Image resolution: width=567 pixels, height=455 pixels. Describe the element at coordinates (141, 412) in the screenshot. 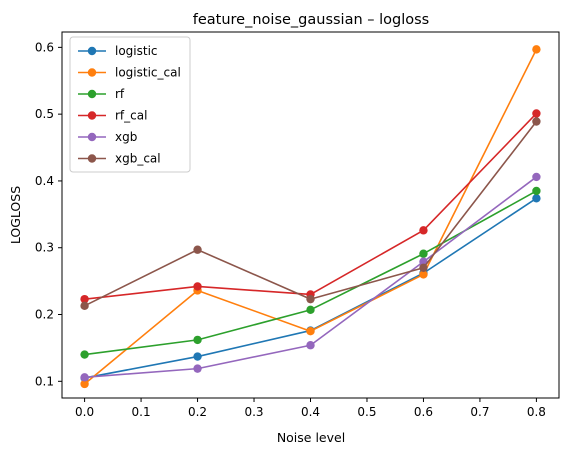

I see `x-tick-label: 0.1` at that location.